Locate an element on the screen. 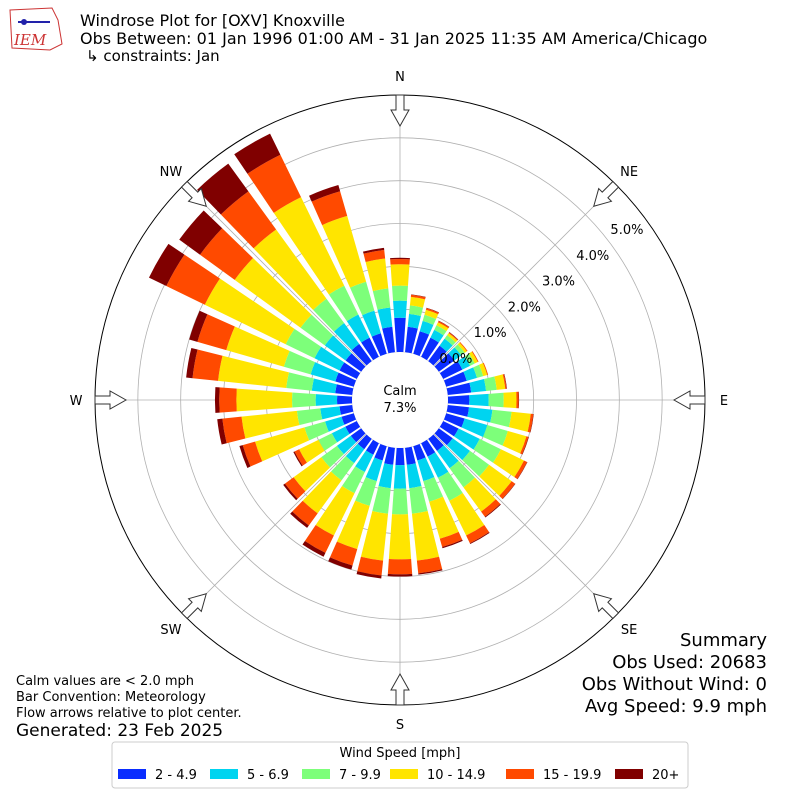  r-tick-label: 3.0% is located at coordinates (558, 282).